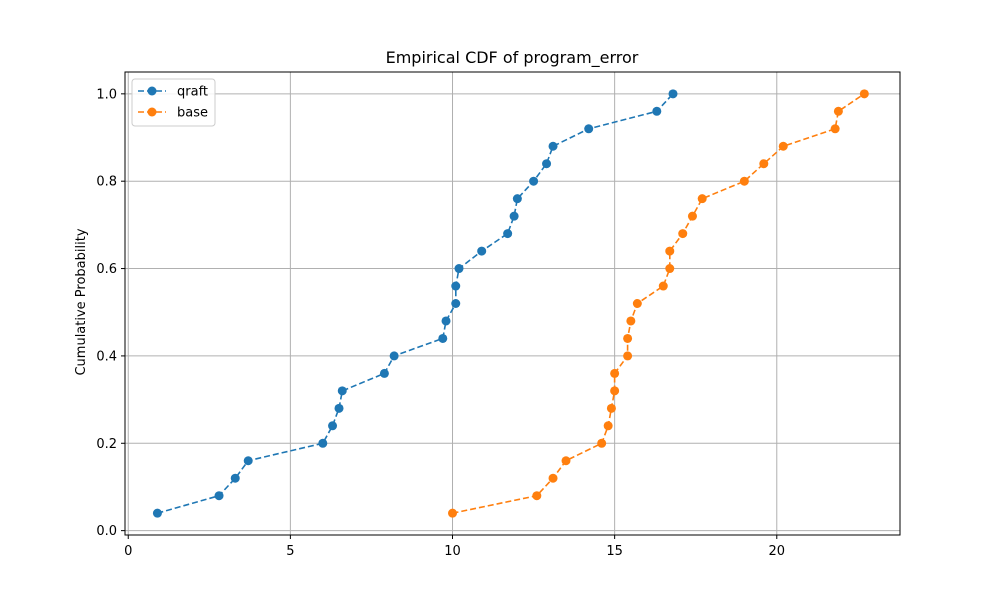 The height and width of the screenshot is (600, 1000). What do you see at coordinates (106, 531) in the screenshot?
I see `y-tick-label: 0.0` at bounding box center [106, 531].